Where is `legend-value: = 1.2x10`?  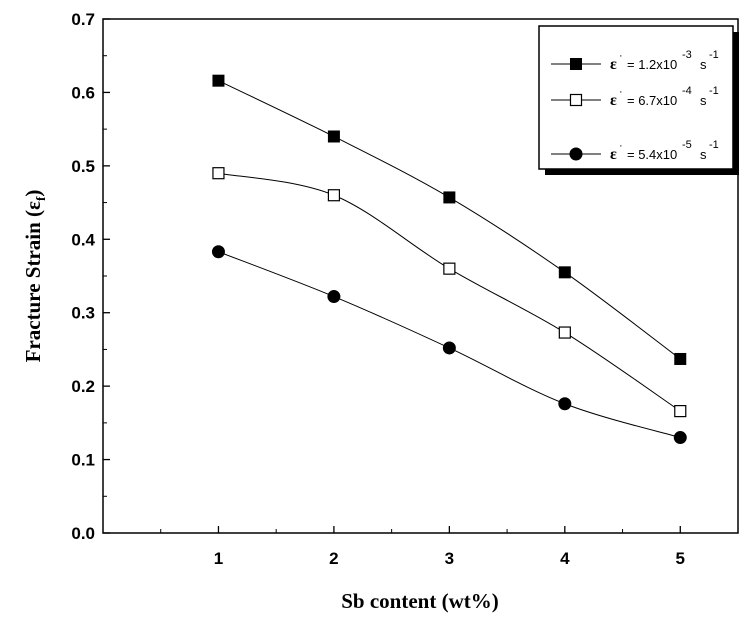
legend-value: = 1.2x10 is located at coordinates (652, 64).